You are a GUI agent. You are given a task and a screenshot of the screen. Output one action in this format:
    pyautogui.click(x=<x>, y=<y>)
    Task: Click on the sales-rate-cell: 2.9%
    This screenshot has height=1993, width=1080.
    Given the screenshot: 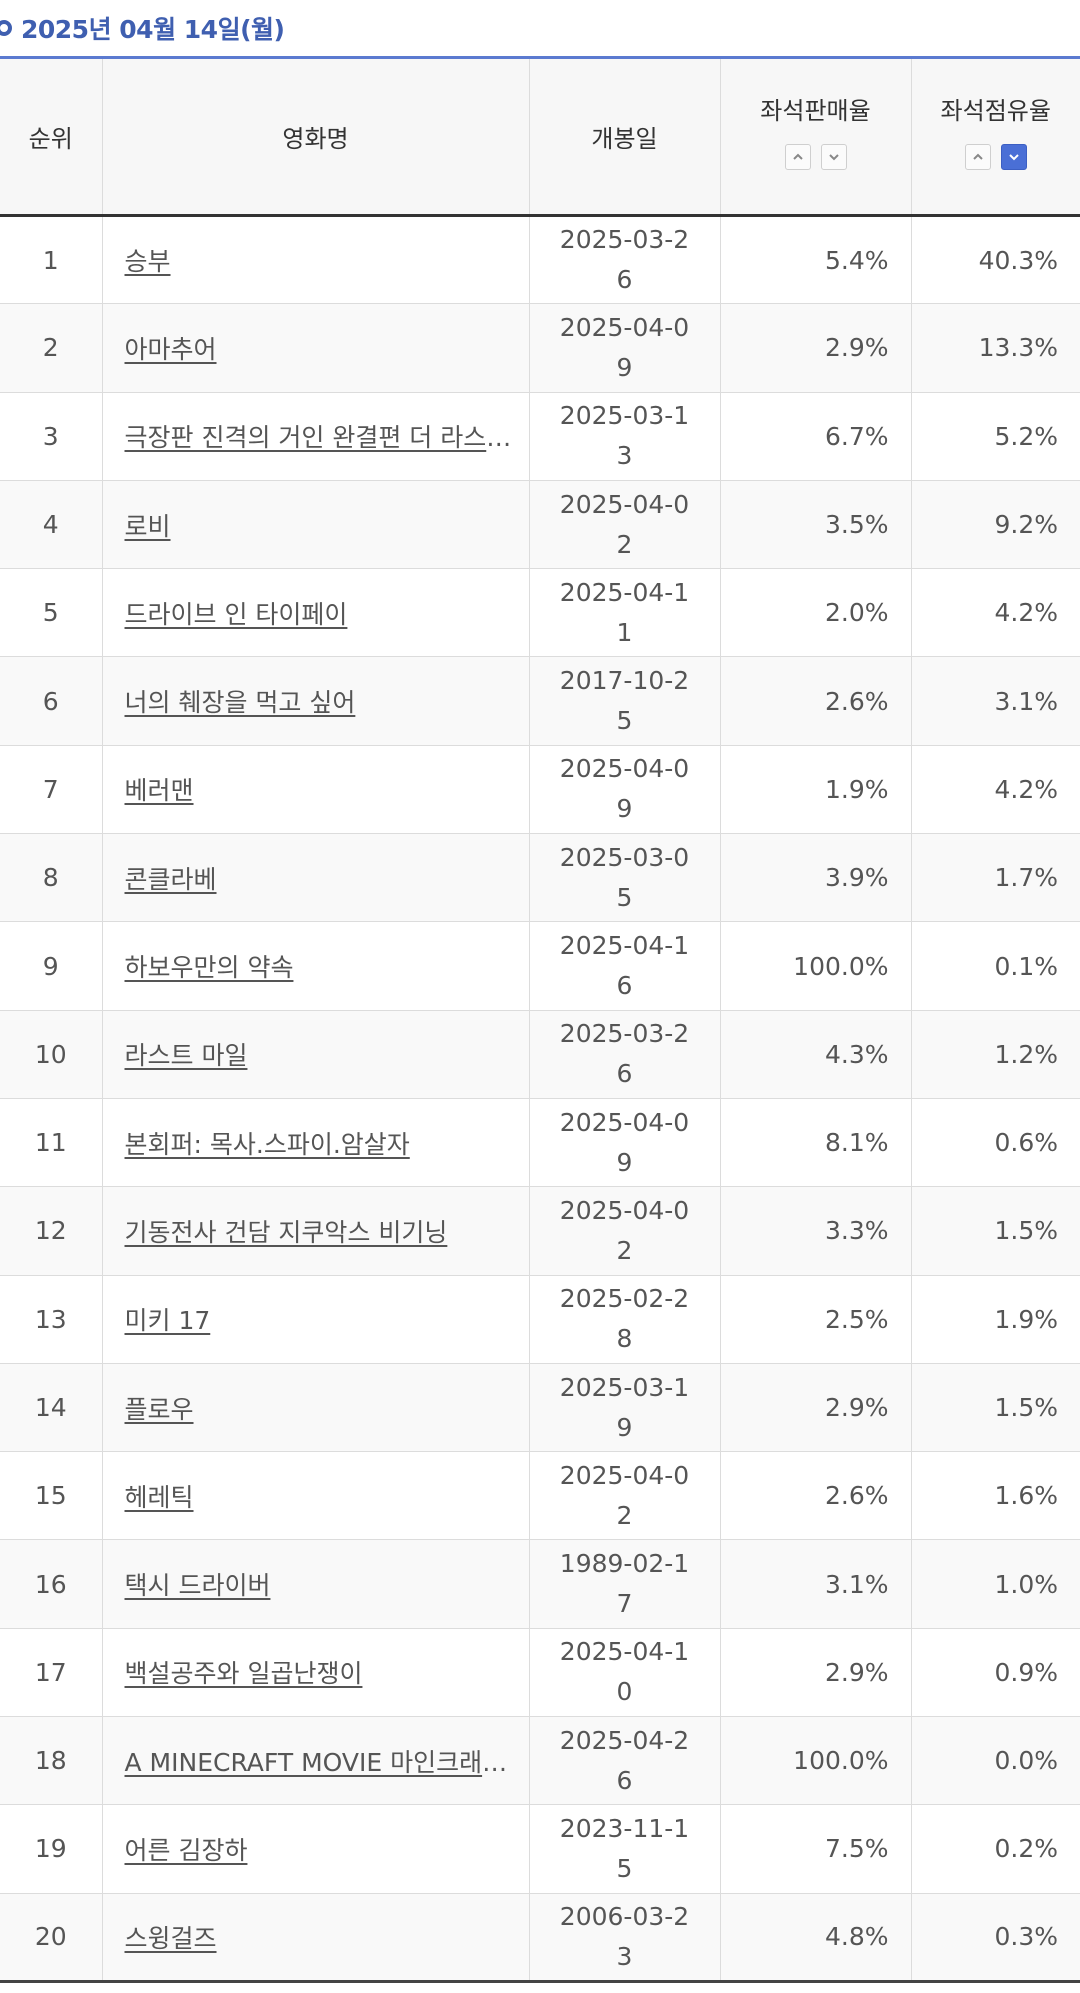 What is the action you would take?
    pyautogui.click(x=816, y=1407)
    